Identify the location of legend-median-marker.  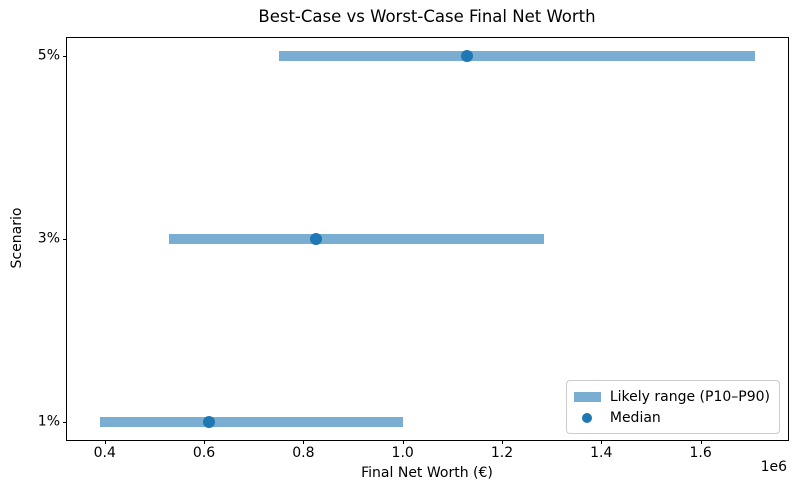
(587, 417).